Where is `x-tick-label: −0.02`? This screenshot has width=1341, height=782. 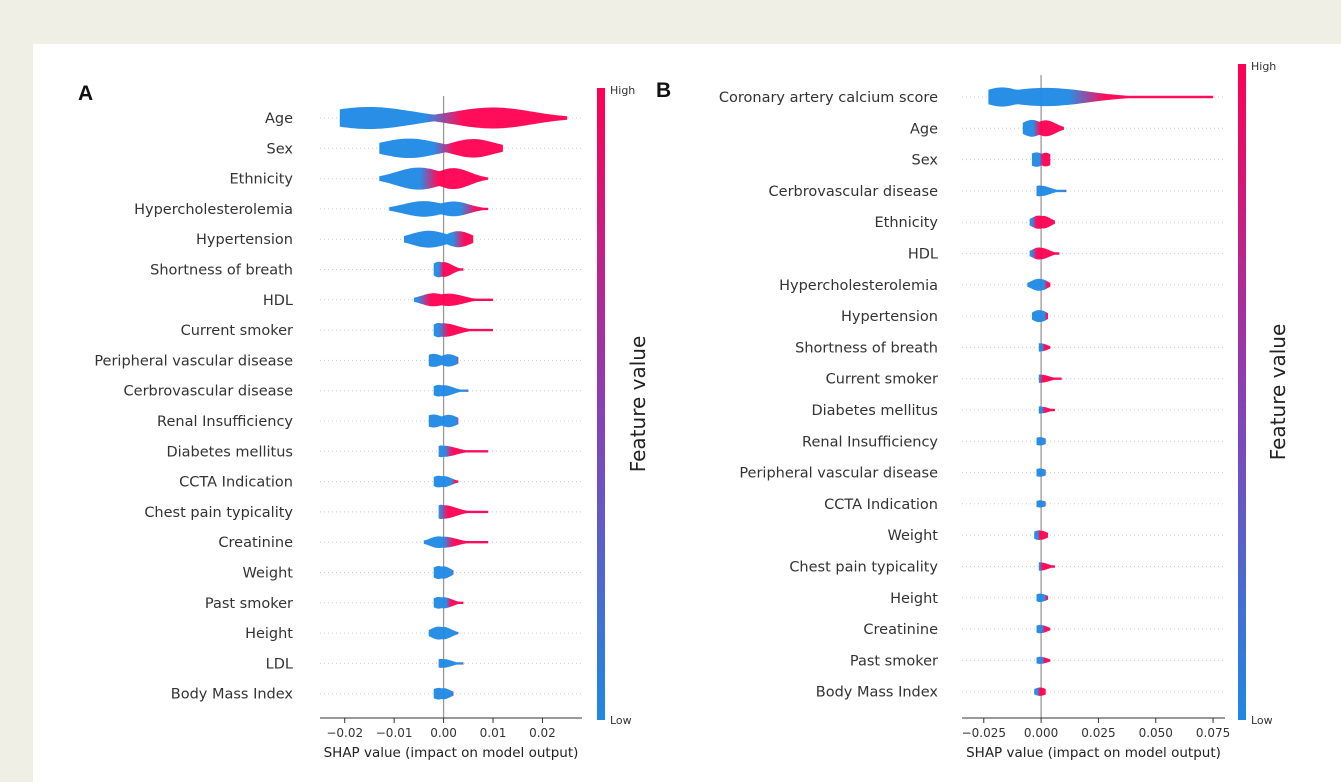
x-tick-label: −0.02 is located at coordinates (344, 733).